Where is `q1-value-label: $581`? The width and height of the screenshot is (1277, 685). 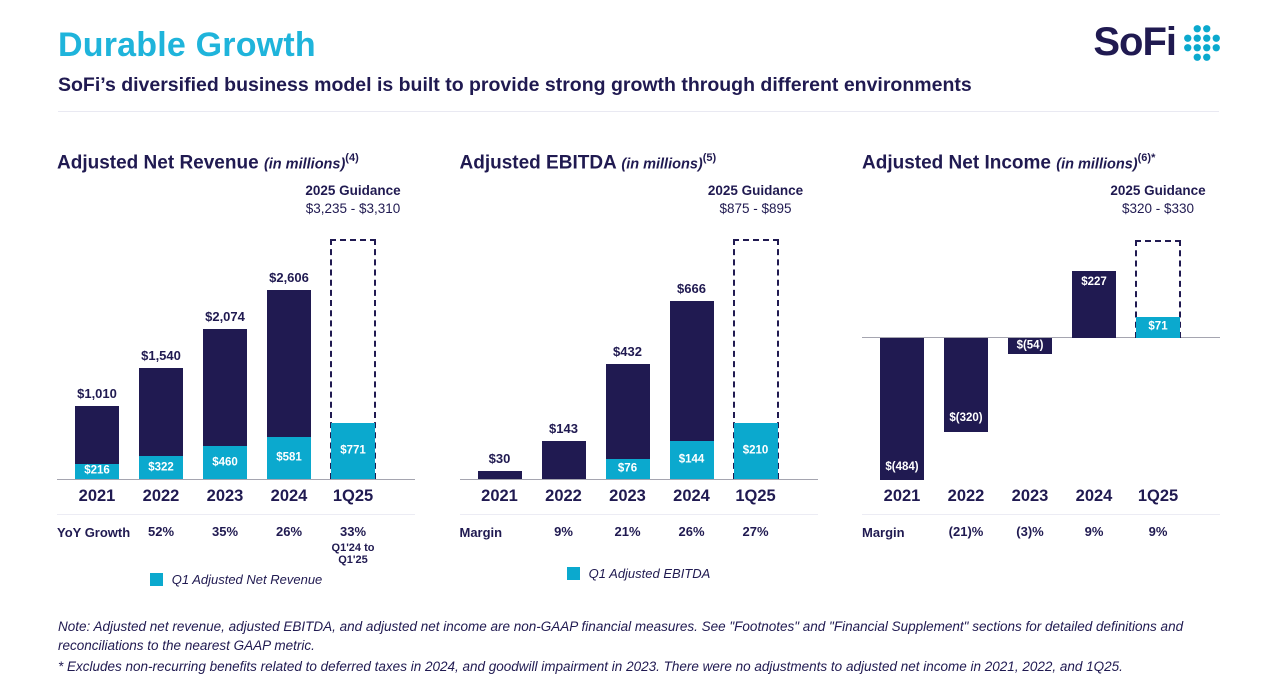 q1-value-label: $581 is located at coordinates (289, 457).